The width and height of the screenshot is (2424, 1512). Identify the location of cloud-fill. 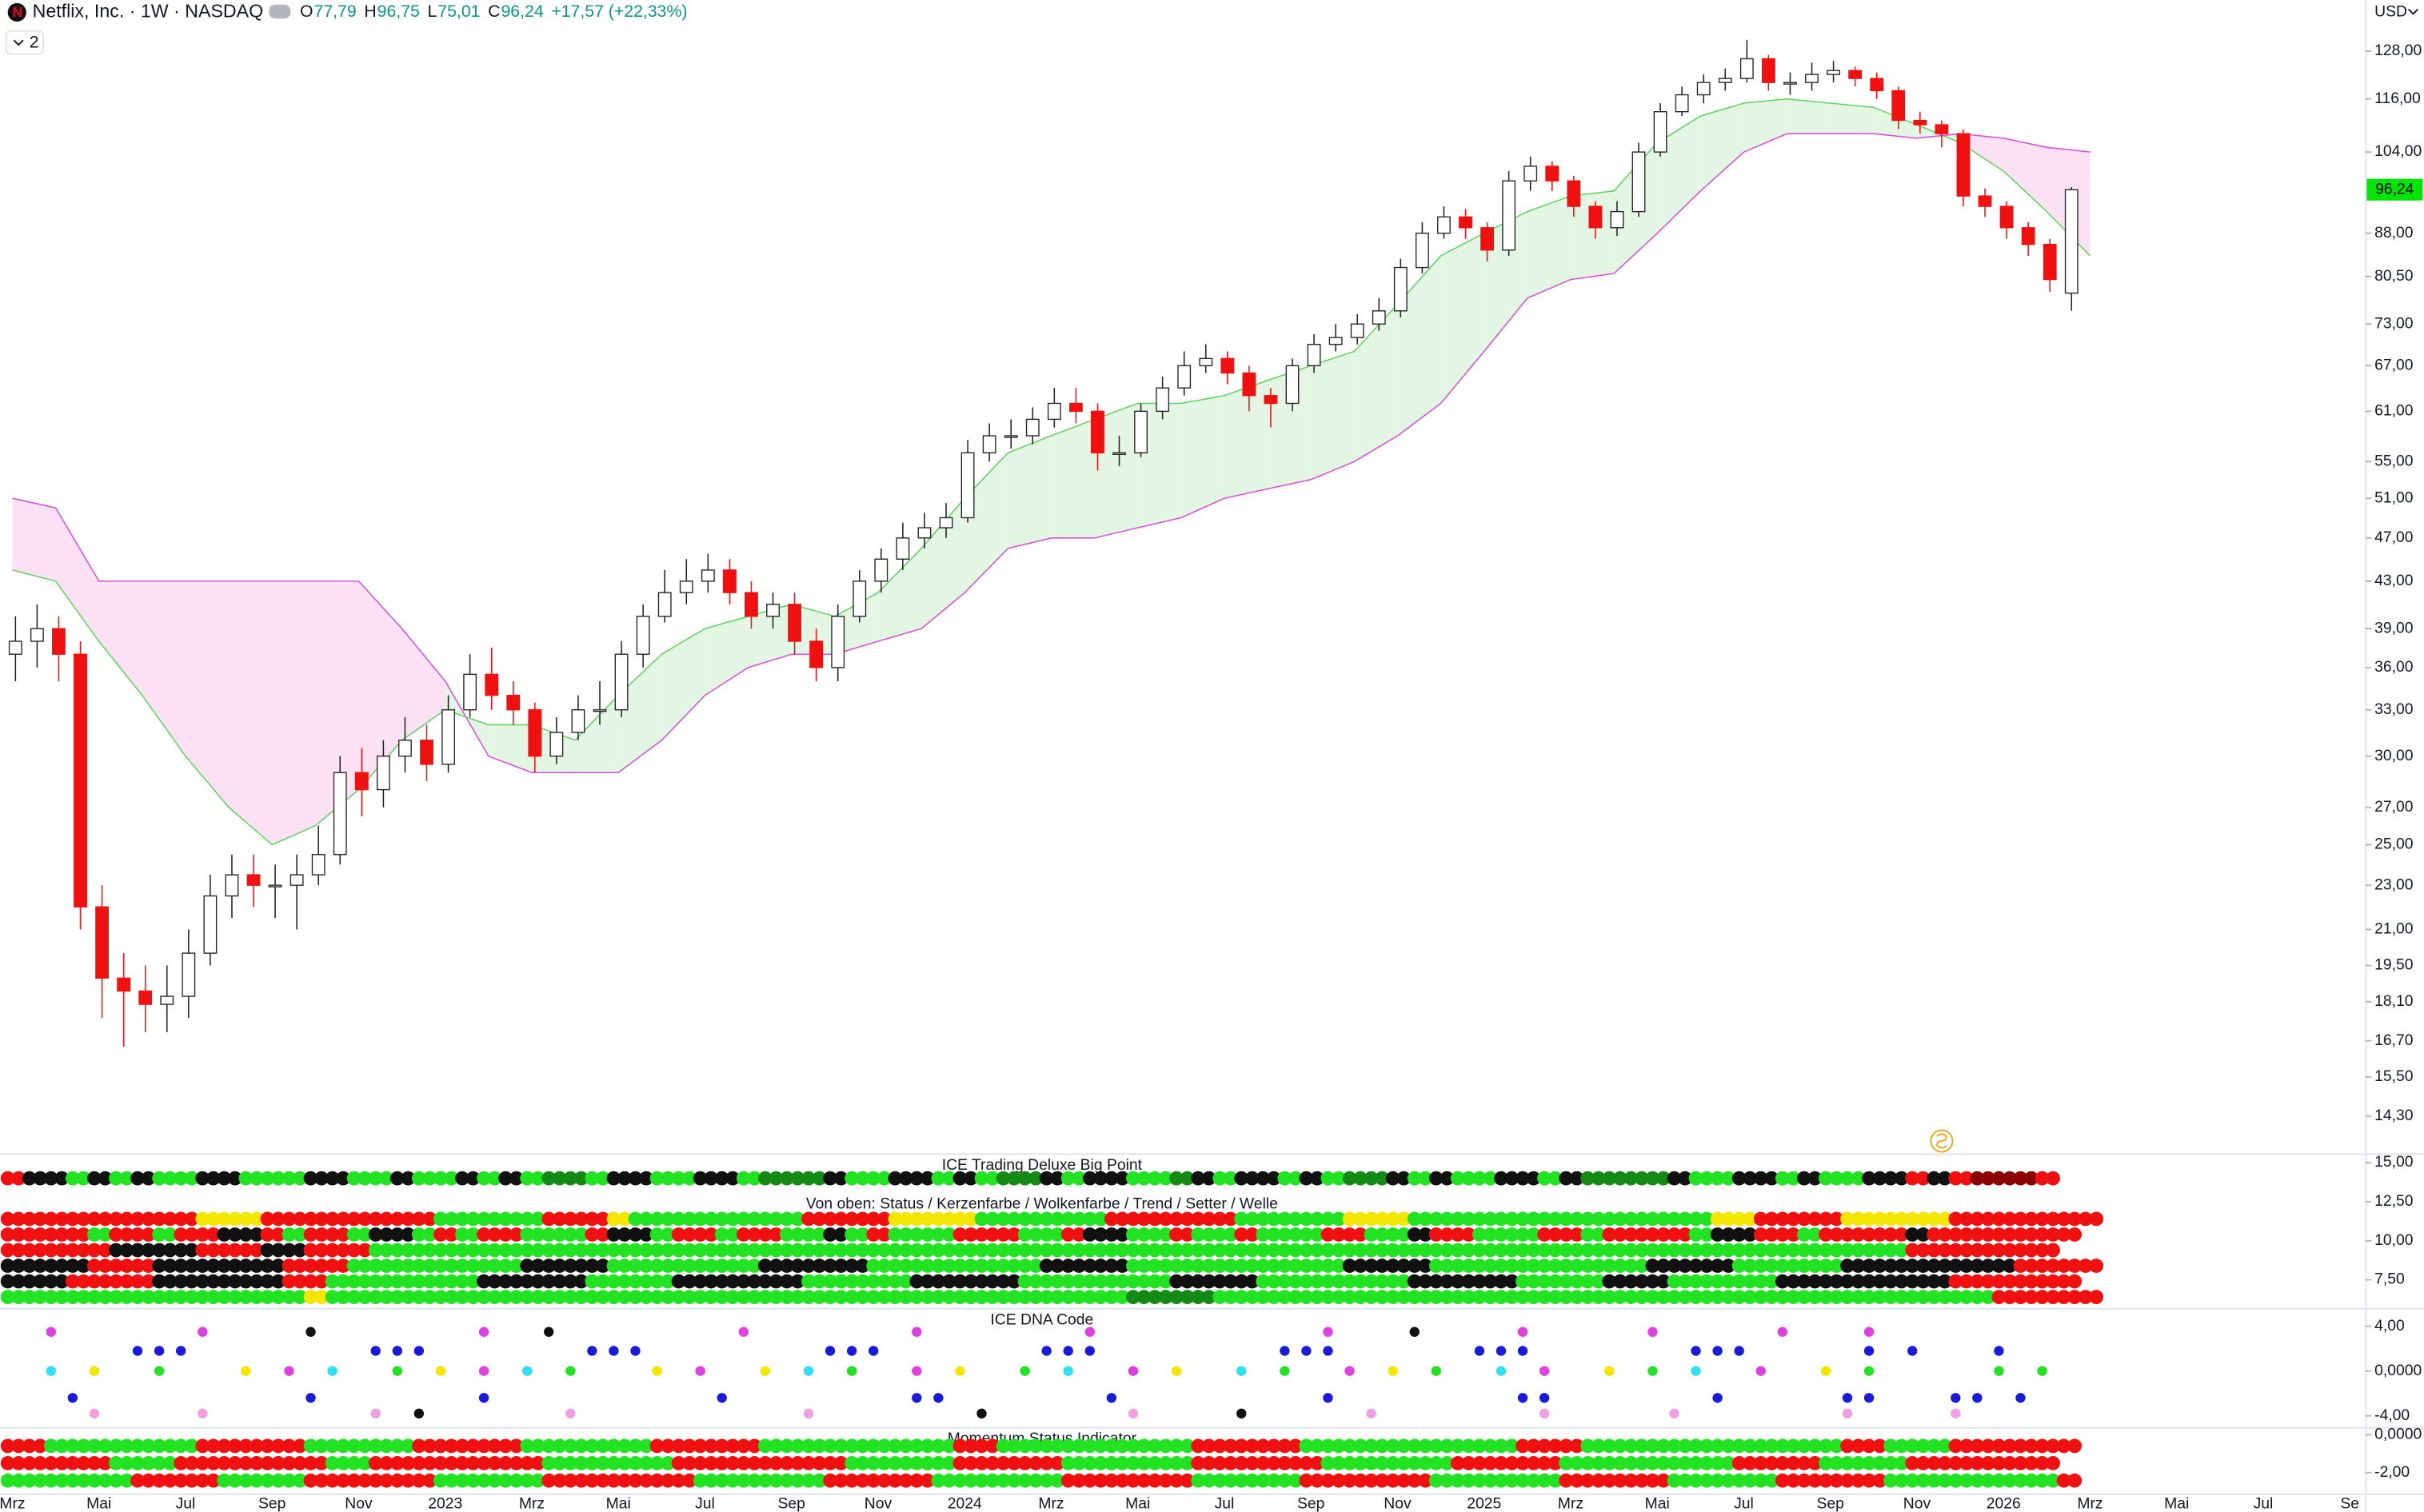
(1722, 147).